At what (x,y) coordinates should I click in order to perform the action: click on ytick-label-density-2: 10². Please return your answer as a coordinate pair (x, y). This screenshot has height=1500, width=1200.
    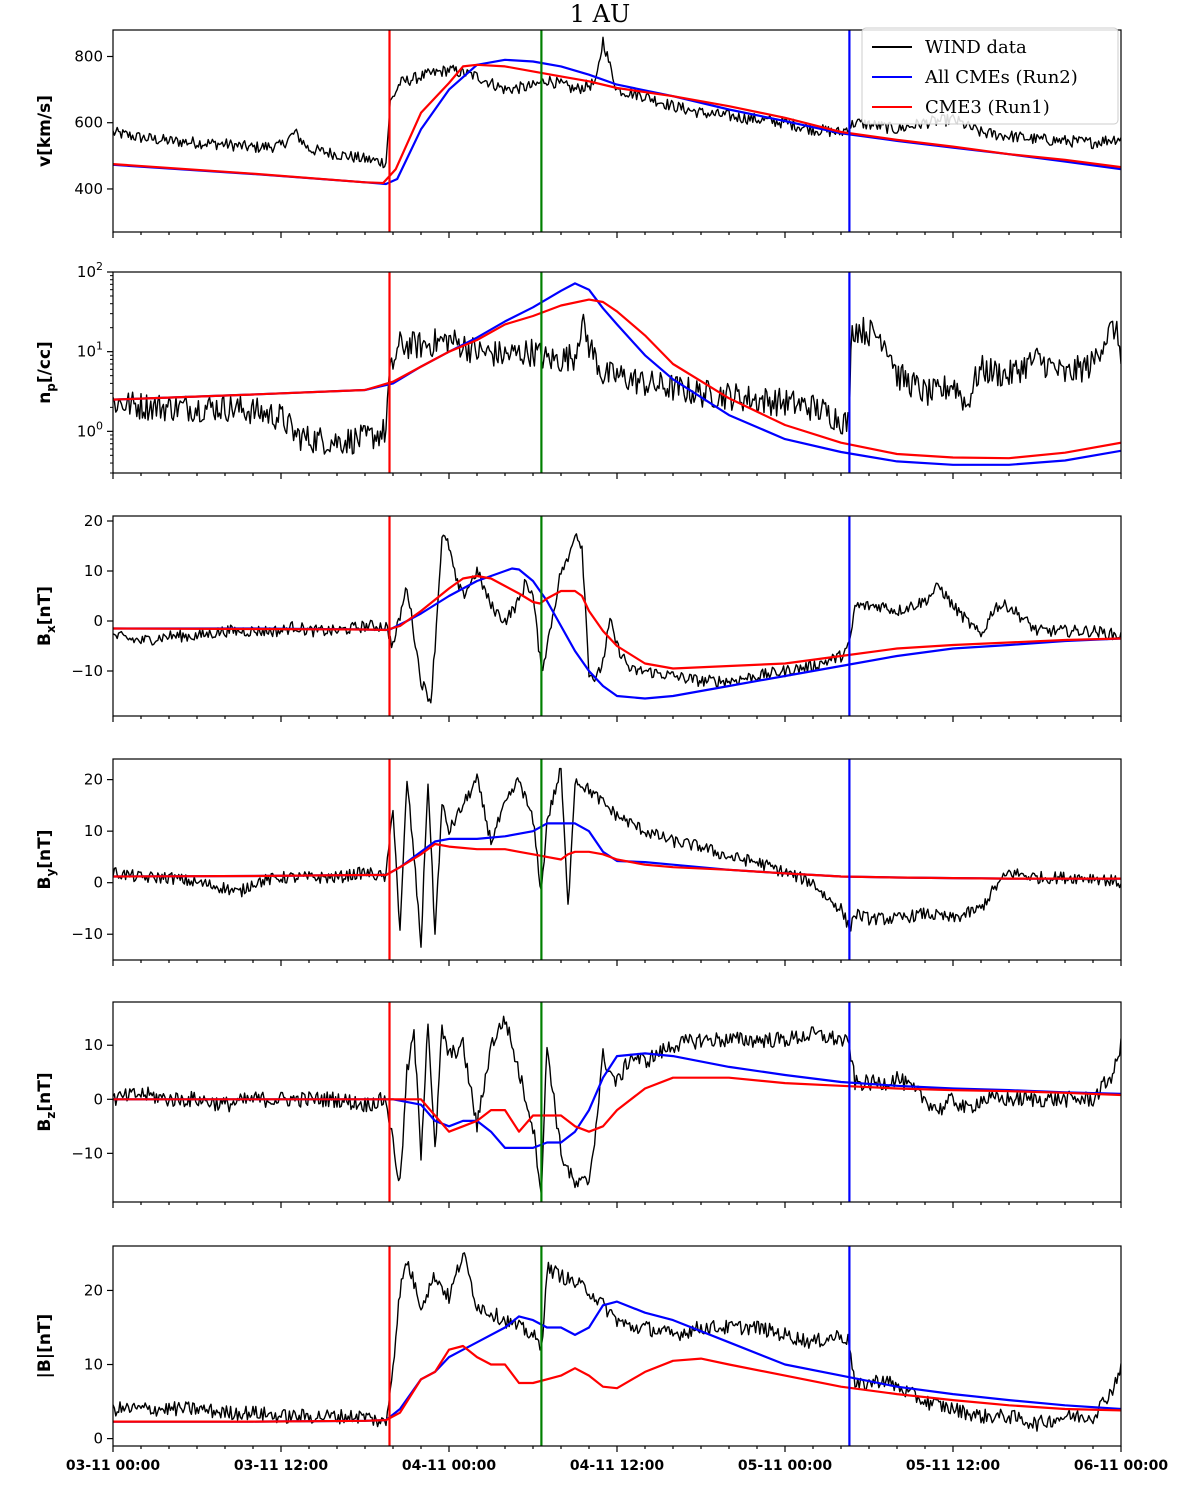
    Looking at the image, I should click on (90, 270).